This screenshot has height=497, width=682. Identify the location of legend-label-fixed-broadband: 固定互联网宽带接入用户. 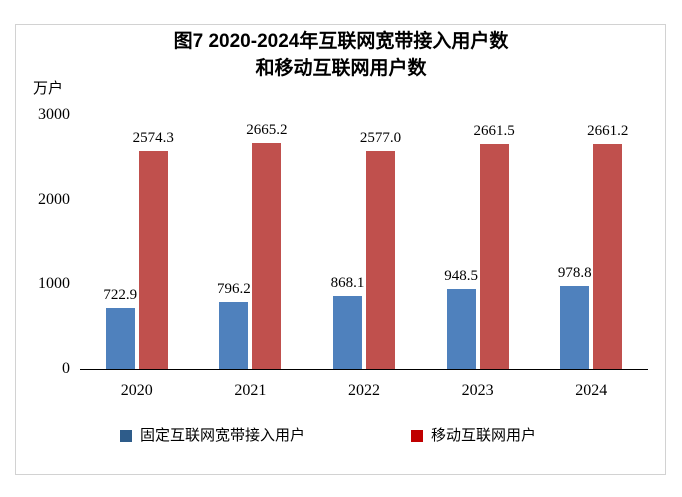
(223, 435).